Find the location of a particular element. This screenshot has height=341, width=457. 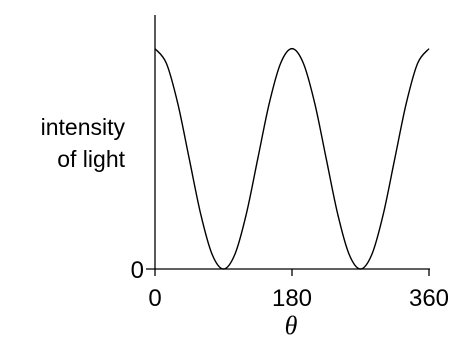

x-tick-label-180: 180 is located at coordinates (292, 298).